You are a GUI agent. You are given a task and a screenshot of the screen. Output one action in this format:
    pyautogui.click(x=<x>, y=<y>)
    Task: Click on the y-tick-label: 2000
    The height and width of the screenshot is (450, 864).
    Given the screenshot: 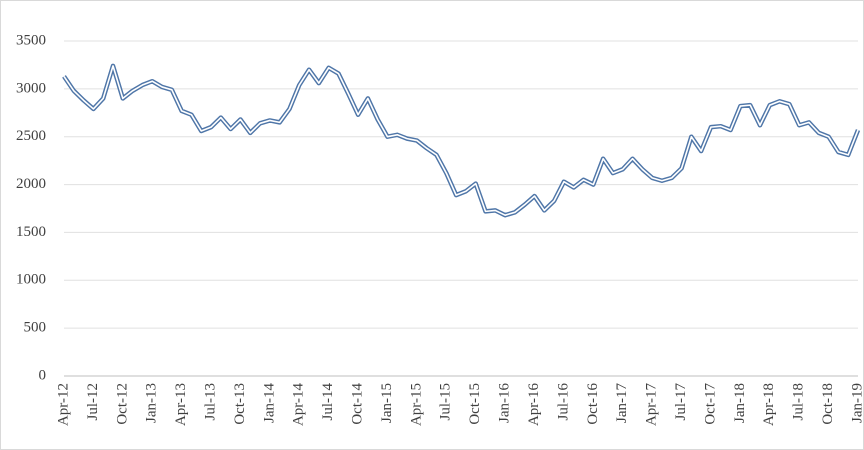 What is the action you would take?
    pyautogui.click(x=31, y=184)
    